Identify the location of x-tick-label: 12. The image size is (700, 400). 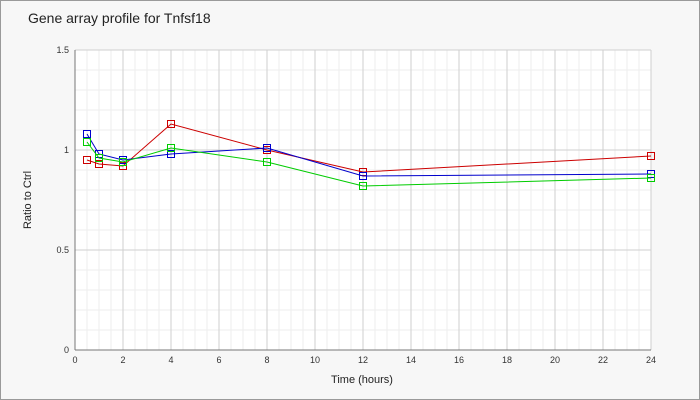
(363, 360).